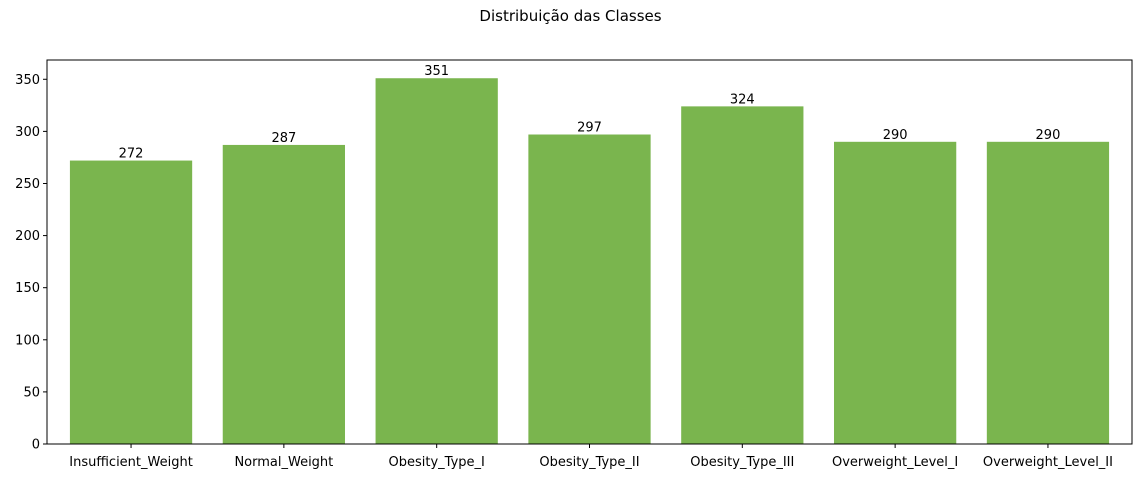  Describe the element at coordinates (31, 392) in the screenshot. I see `y-tick-label: 50` at that location.